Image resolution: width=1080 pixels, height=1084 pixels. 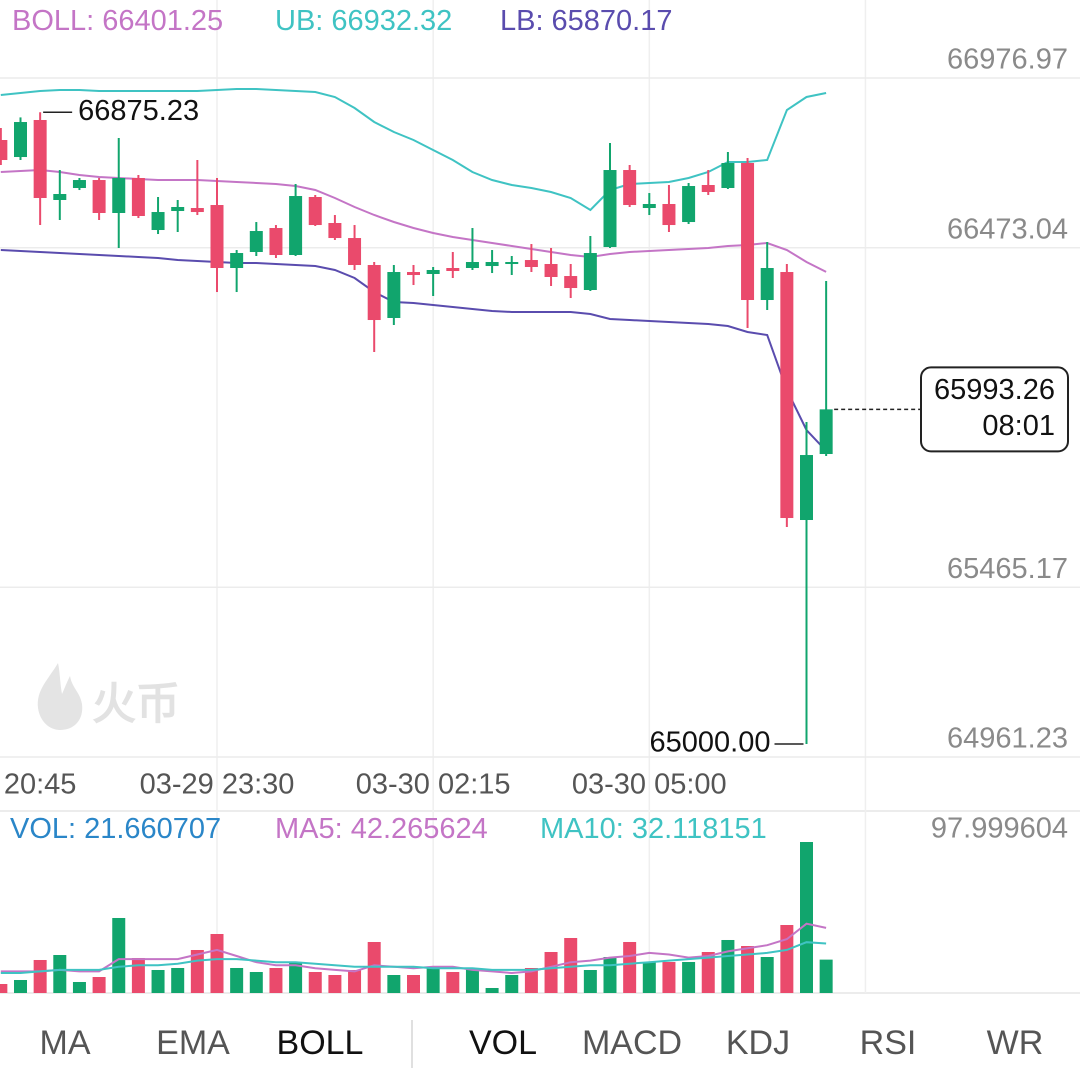 I want to click on tab: KDJ, so click(x=758, y=1043).